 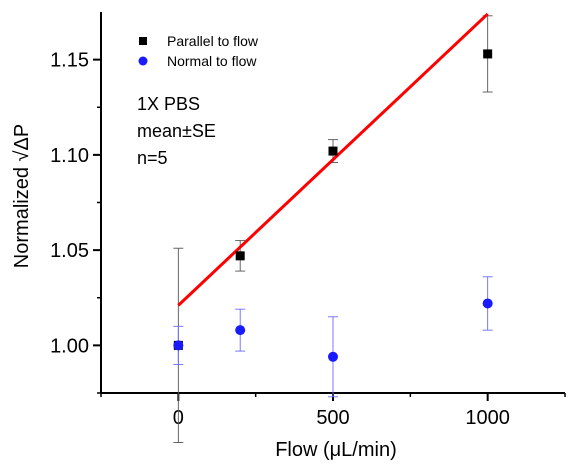 I want to click on annotation-block: 1X PBS mean±SE n=5, so click(x=176, y=131).